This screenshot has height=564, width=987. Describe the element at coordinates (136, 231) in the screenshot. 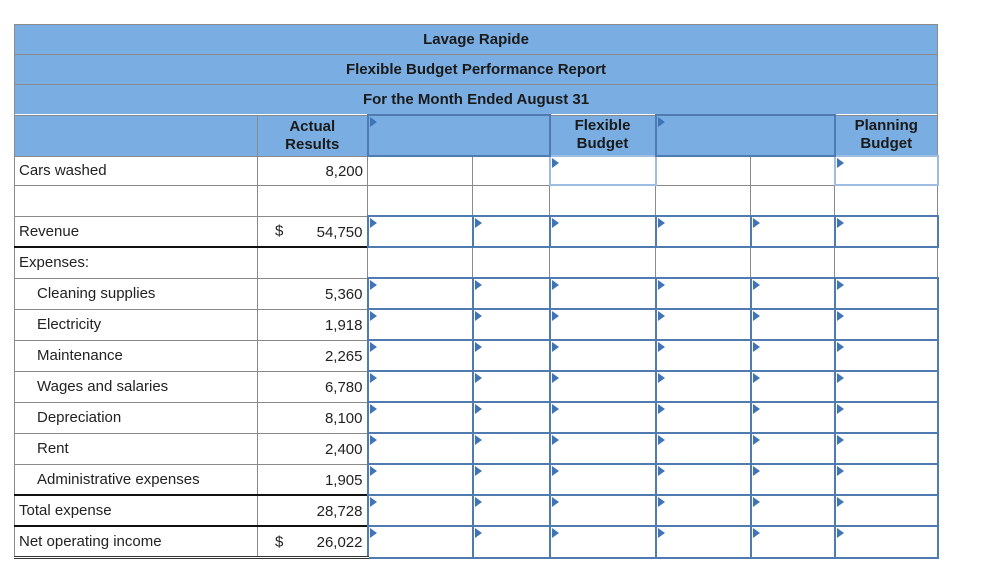

I see `row-label: Revenue` at that location.